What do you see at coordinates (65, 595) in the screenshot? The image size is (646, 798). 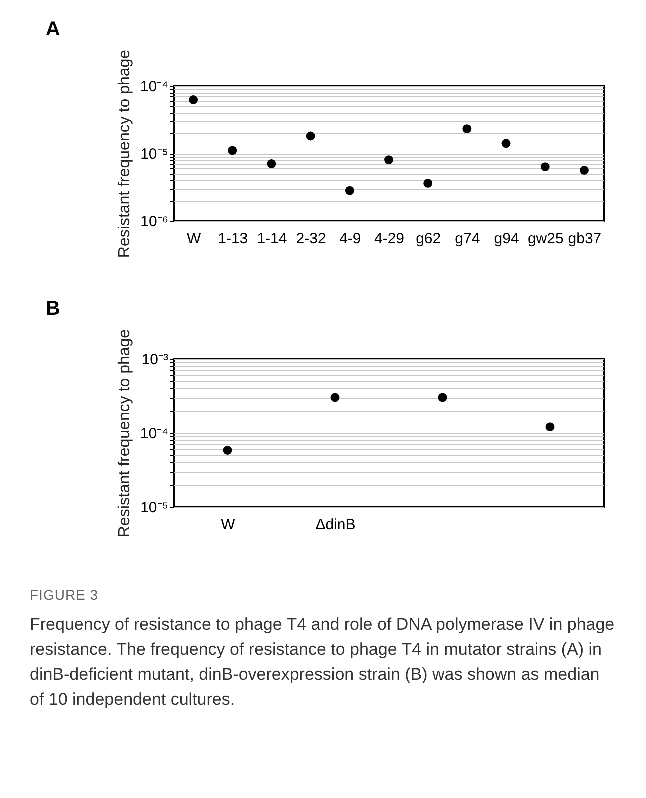 I see `caption: FIGURE 3` at bounding box center [65, 595].